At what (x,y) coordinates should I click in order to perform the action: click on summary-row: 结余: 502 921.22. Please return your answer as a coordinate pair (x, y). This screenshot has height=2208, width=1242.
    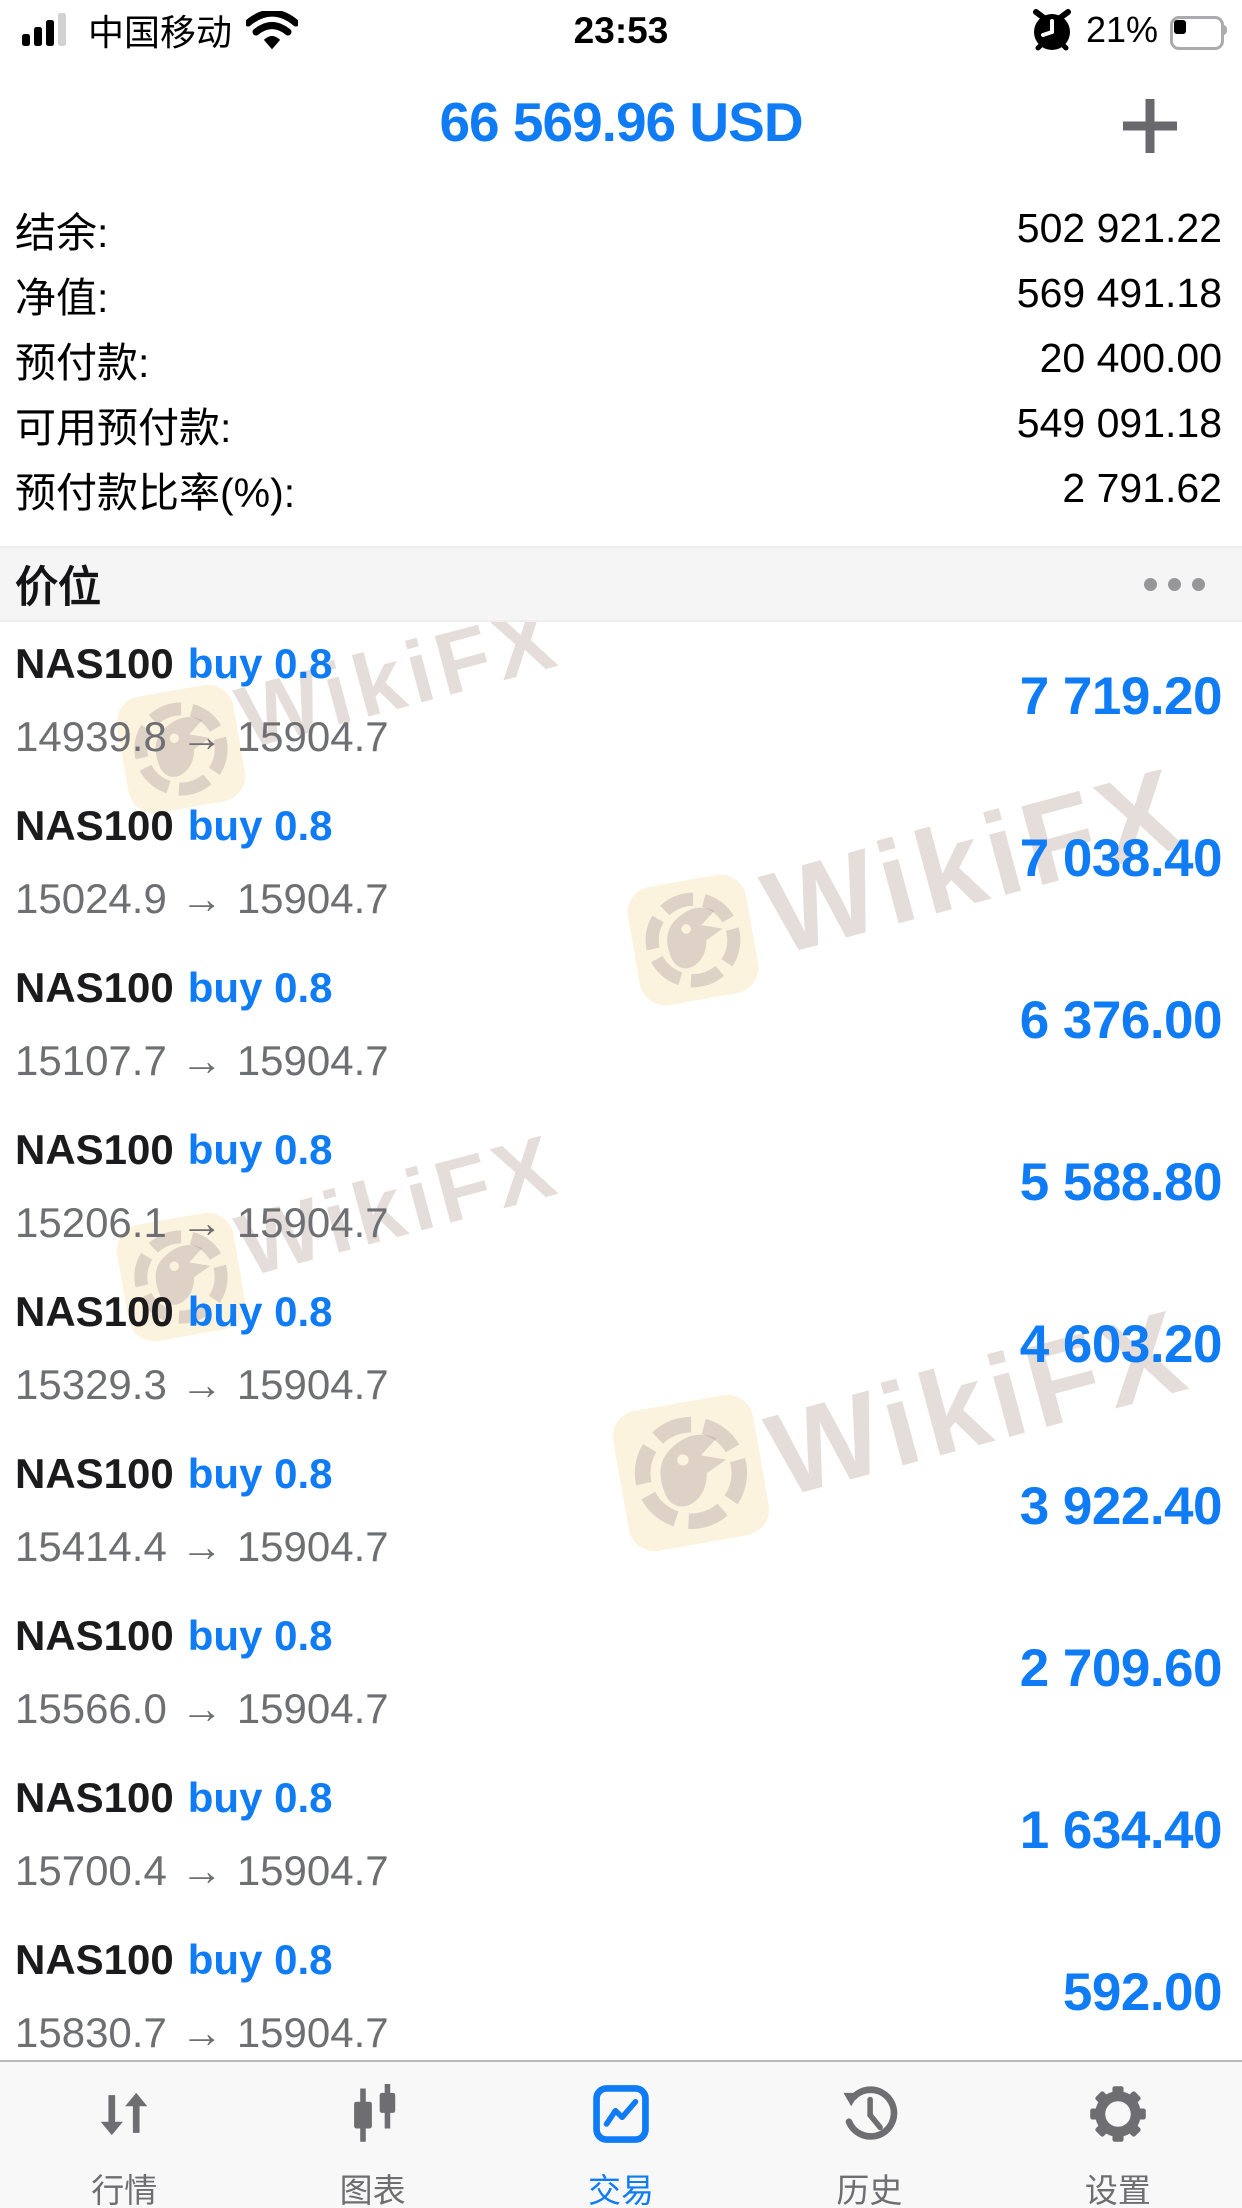
    Looking at the image, I should click on (621, 228).